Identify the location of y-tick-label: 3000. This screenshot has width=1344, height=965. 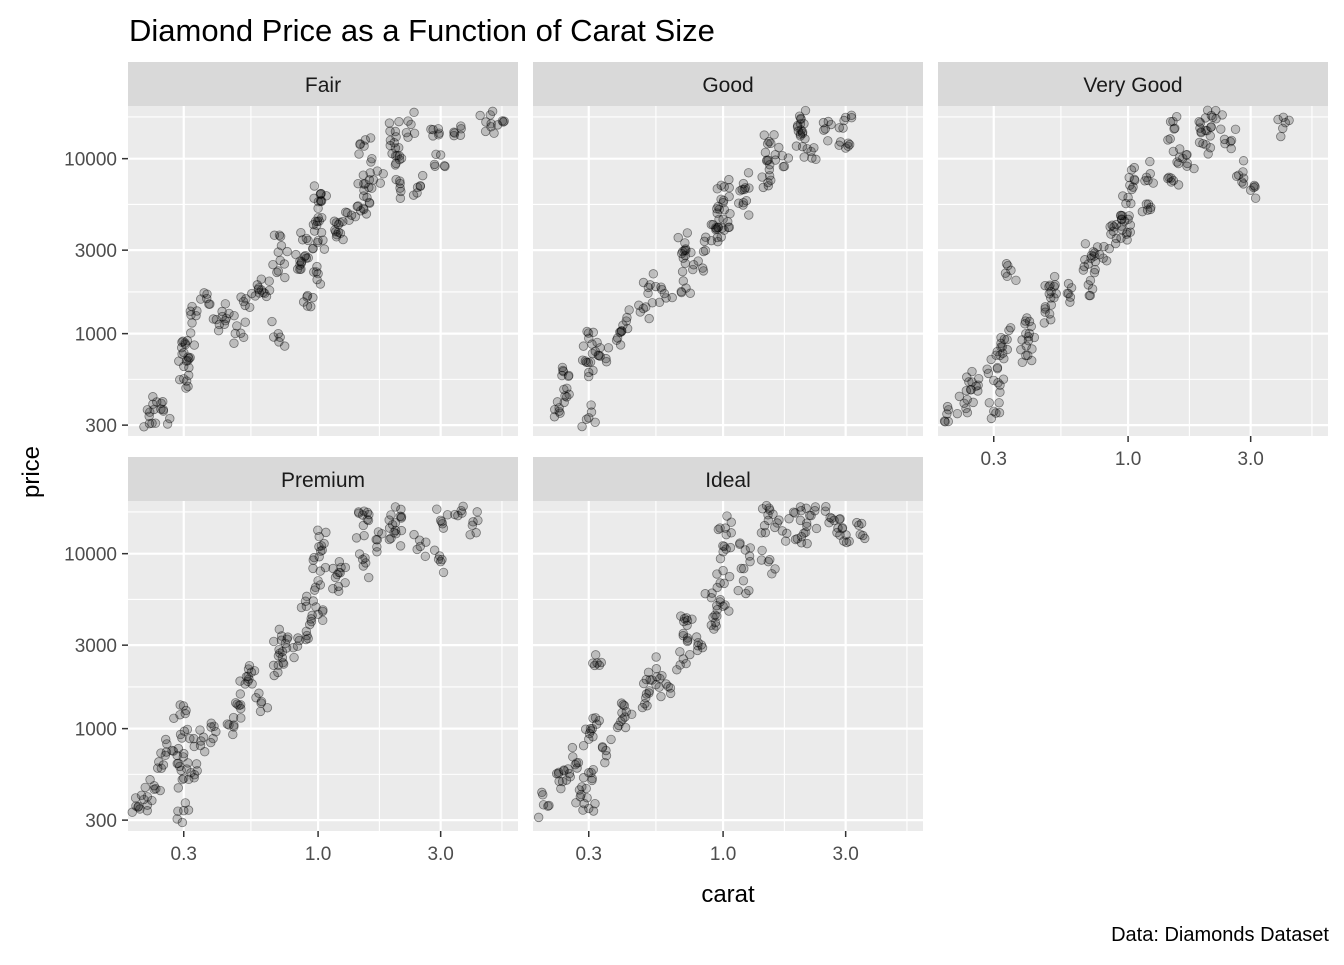
(96, 646).